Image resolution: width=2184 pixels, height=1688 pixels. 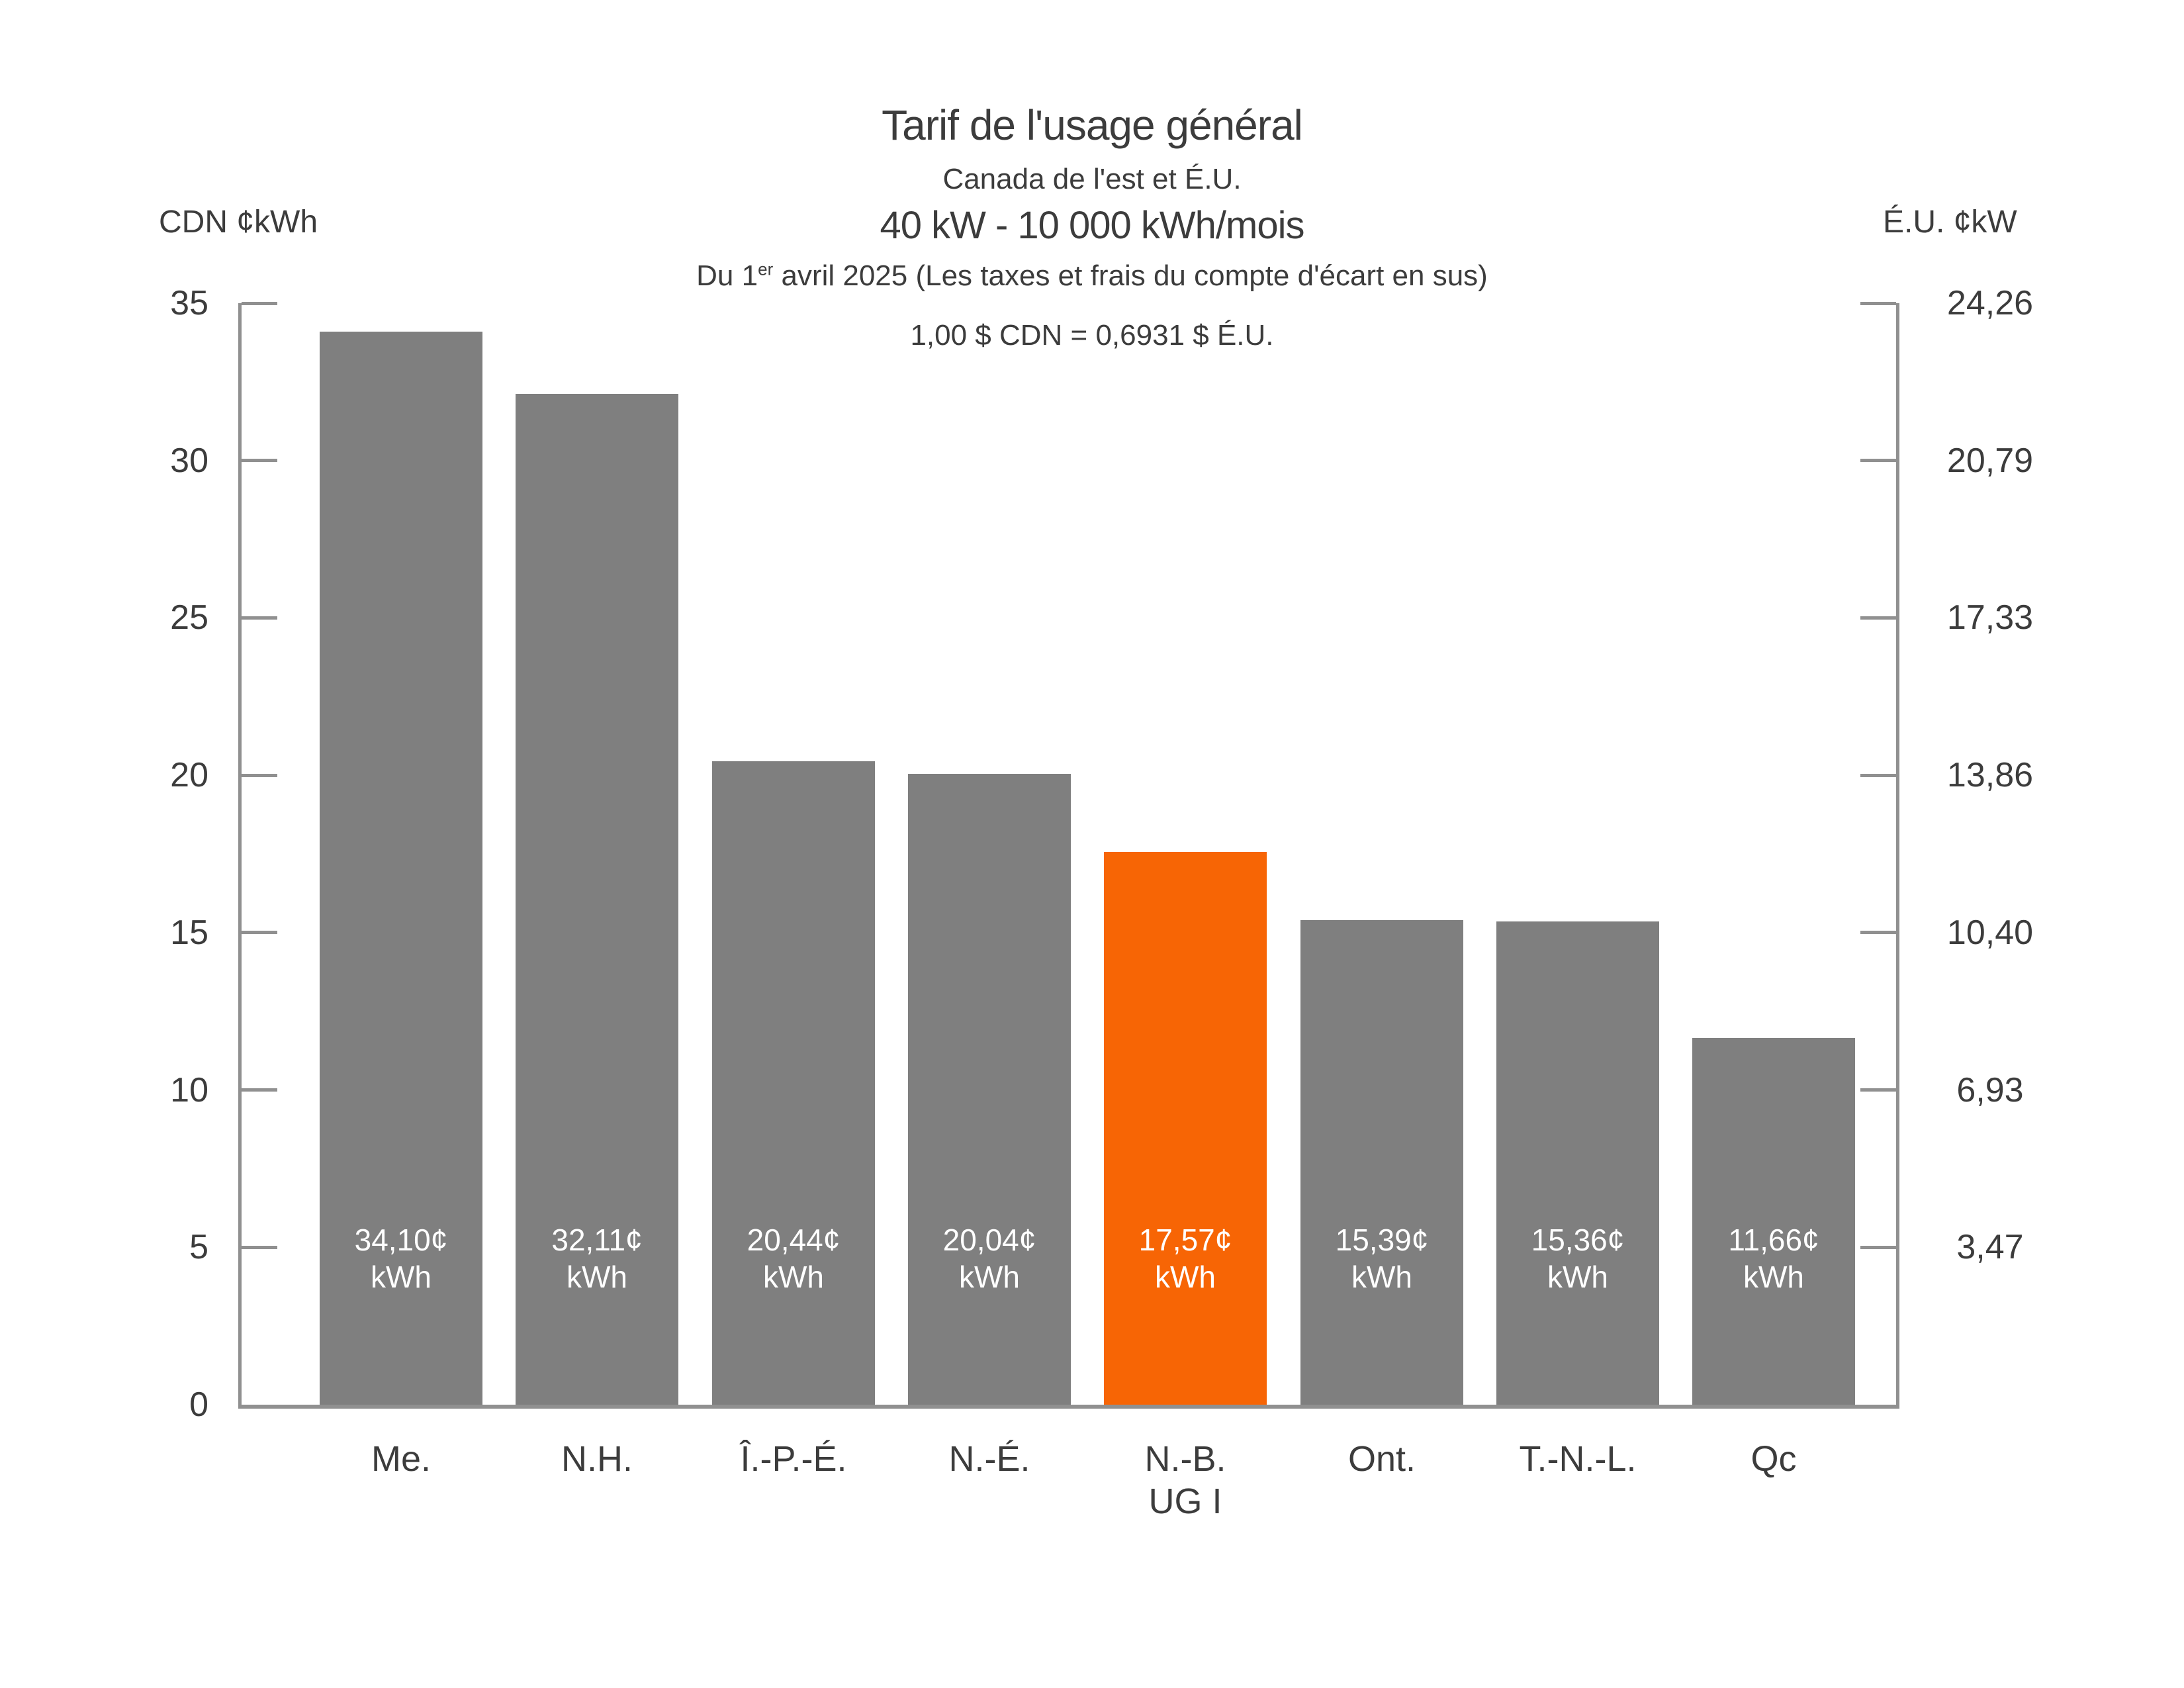 What do you see at coordinates (198, 1247) in the screenshot?
I see `left-axis-tick-label: 5` at bounding box center [198, 1247].